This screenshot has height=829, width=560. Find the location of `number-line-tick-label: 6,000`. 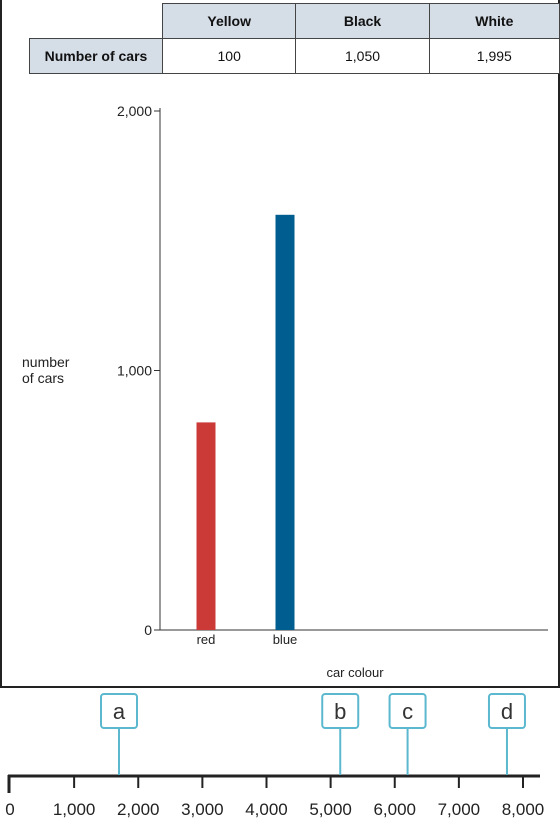

number-line-tick-label: 6,000 is located at coordinates (394, 809).